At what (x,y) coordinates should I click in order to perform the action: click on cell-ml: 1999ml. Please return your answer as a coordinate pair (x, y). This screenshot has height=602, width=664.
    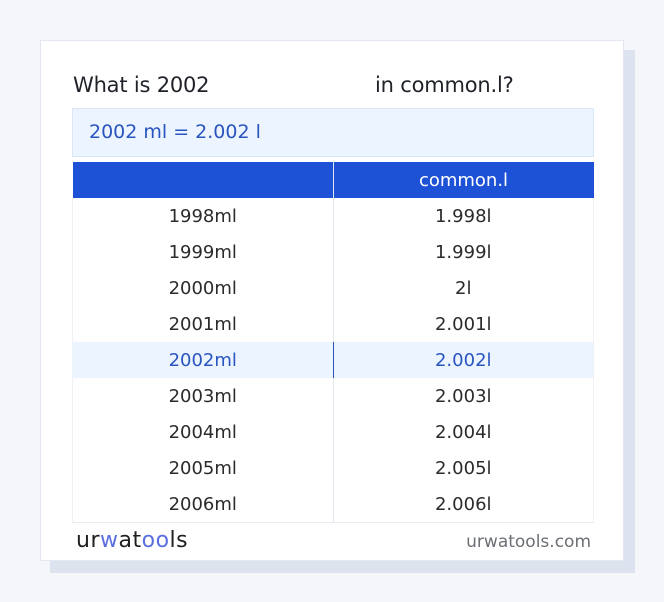
    Looking at the image, I should click on (202, 252).